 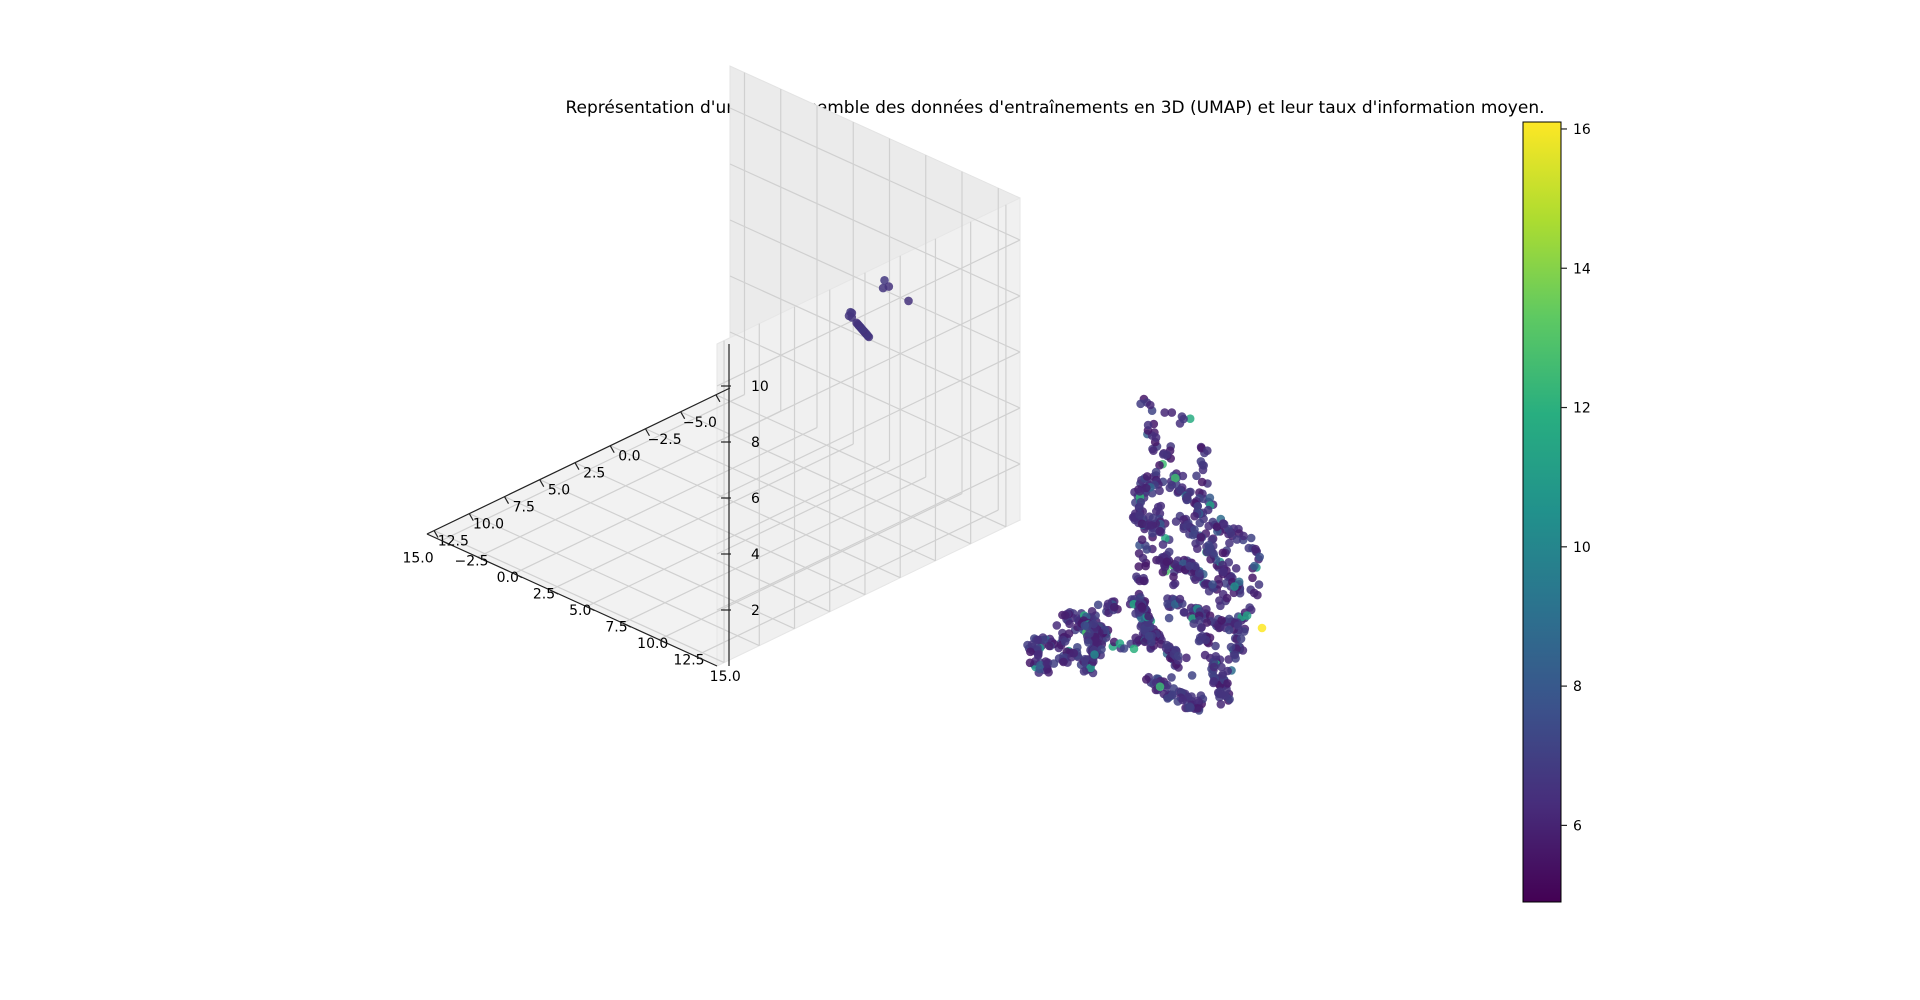 What do you see at coordinates (1582, 269) in the screenshot?
I see `colorbar-tick-label: 14` at bounding box center [1582, 269].